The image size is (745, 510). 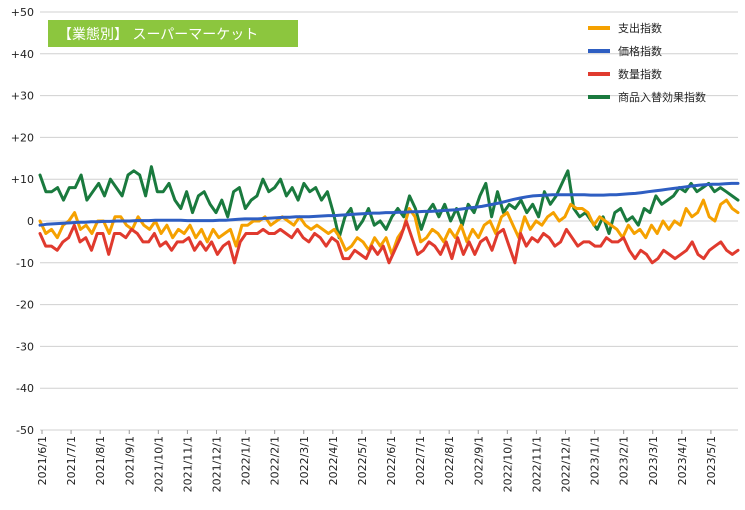 I want to click on x-tick-label: 2021/9/1, so click(x=129, y=460).